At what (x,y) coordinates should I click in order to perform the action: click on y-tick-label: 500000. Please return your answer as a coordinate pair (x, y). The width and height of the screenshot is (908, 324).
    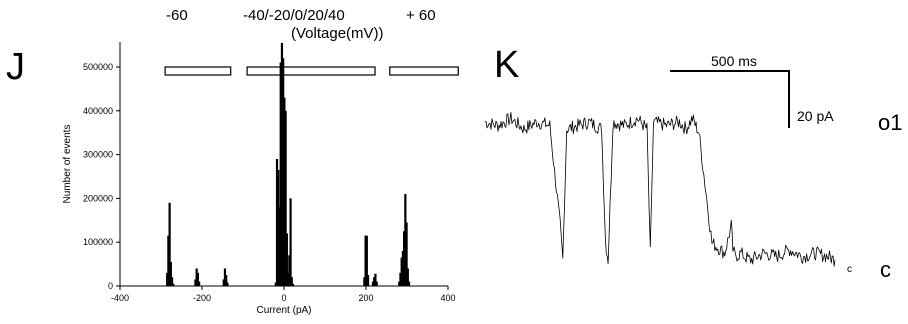
    Looking at the image, I should click on (98, 67).